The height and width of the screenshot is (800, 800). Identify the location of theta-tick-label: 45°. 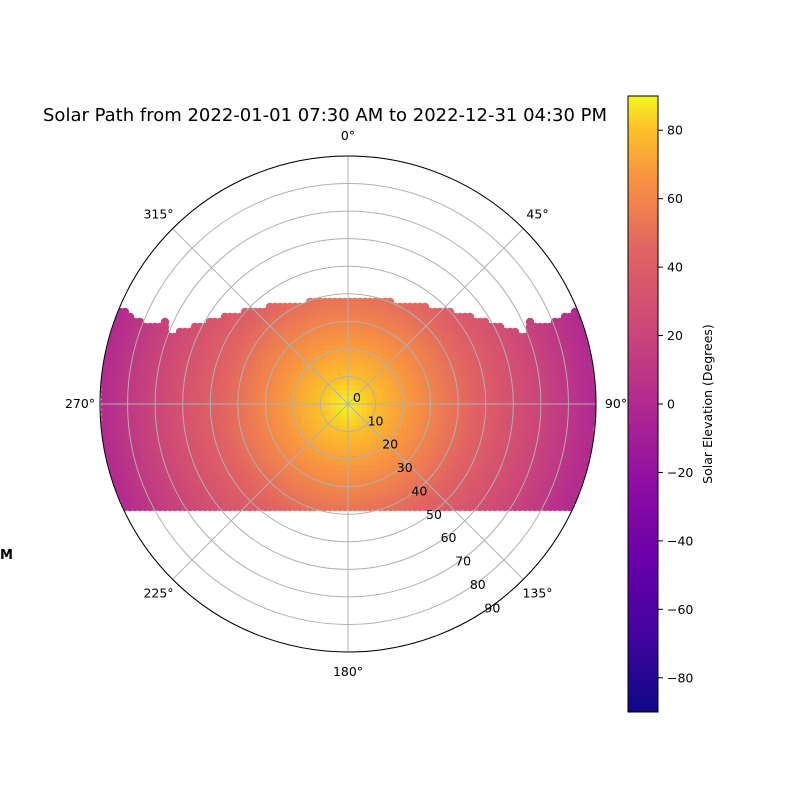
(537, 213).